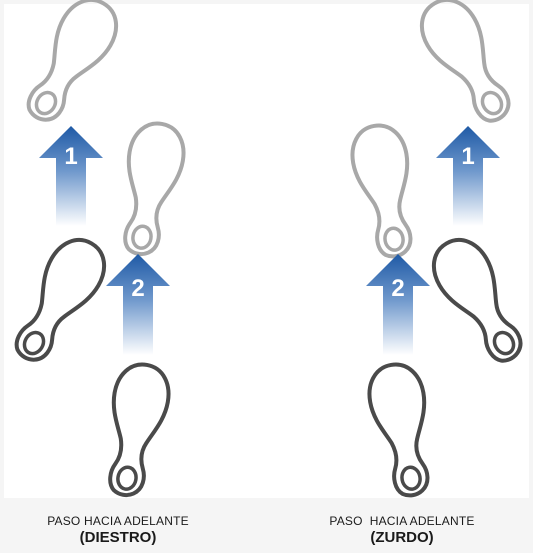 This screenshot has height=553, width=533. What do you see at coordinates (402, 537) in the screenshot?
I see `caption-subtitle: (ZURDO)` at bounding box center [402, 537].